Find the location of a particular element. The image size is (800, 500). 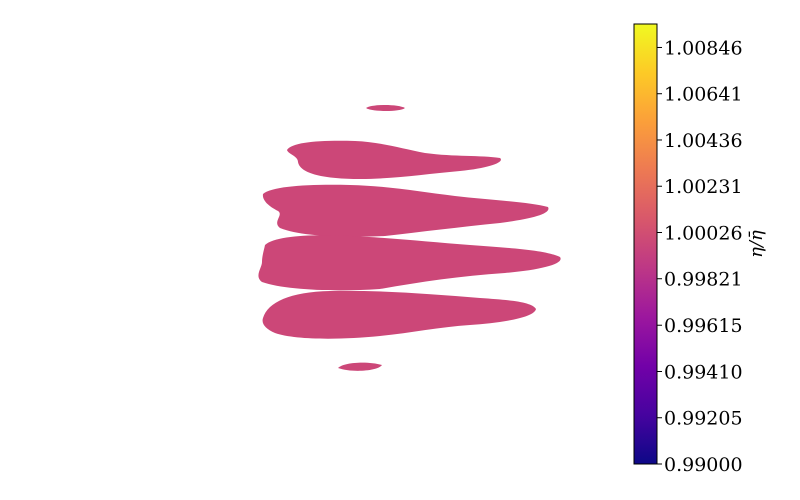

contour-region-upper-band is located at coordinates (394, 159).